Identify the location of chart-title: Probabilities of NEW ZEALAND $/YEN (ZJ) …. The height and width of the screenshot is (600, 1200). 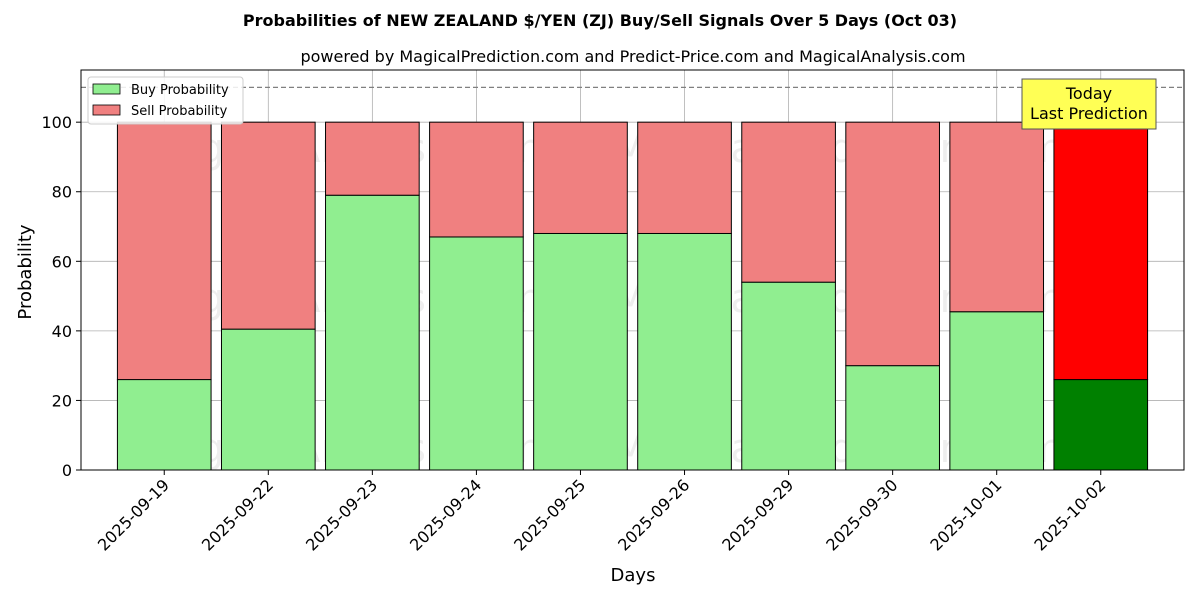
(600, 20).